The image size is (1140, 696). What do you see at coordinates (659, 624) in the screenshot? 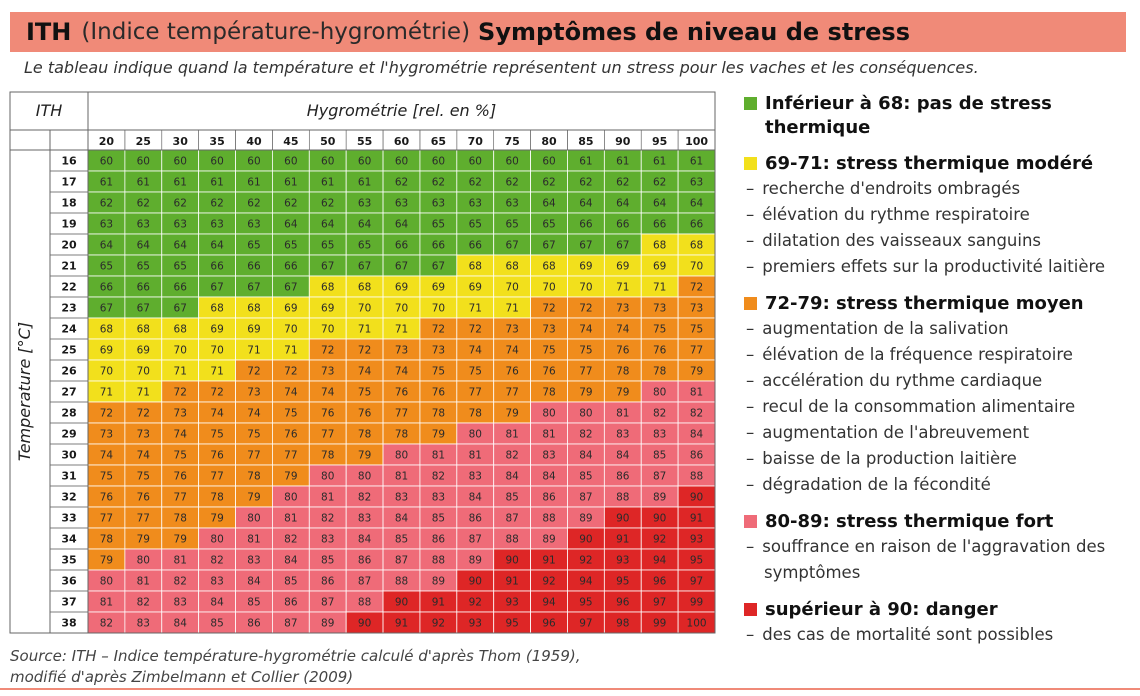
I see `cell-value: 99` at bounding box center [659, 624].